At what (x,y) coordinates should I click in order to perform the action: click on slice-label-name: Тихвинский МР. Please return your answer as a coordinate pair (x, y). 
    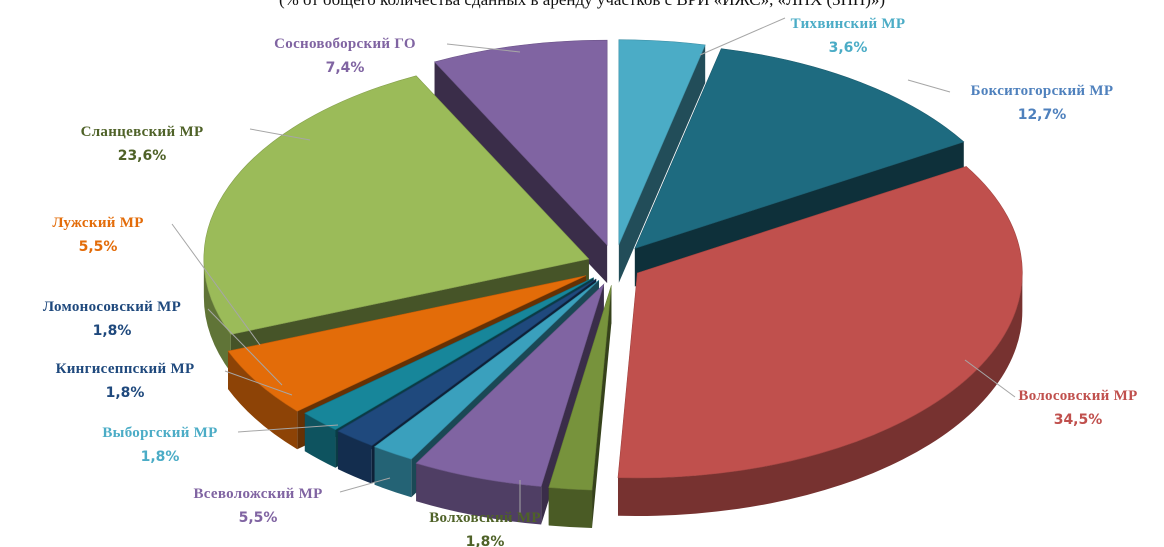
    Looking at the image, I should click on (848, 24).